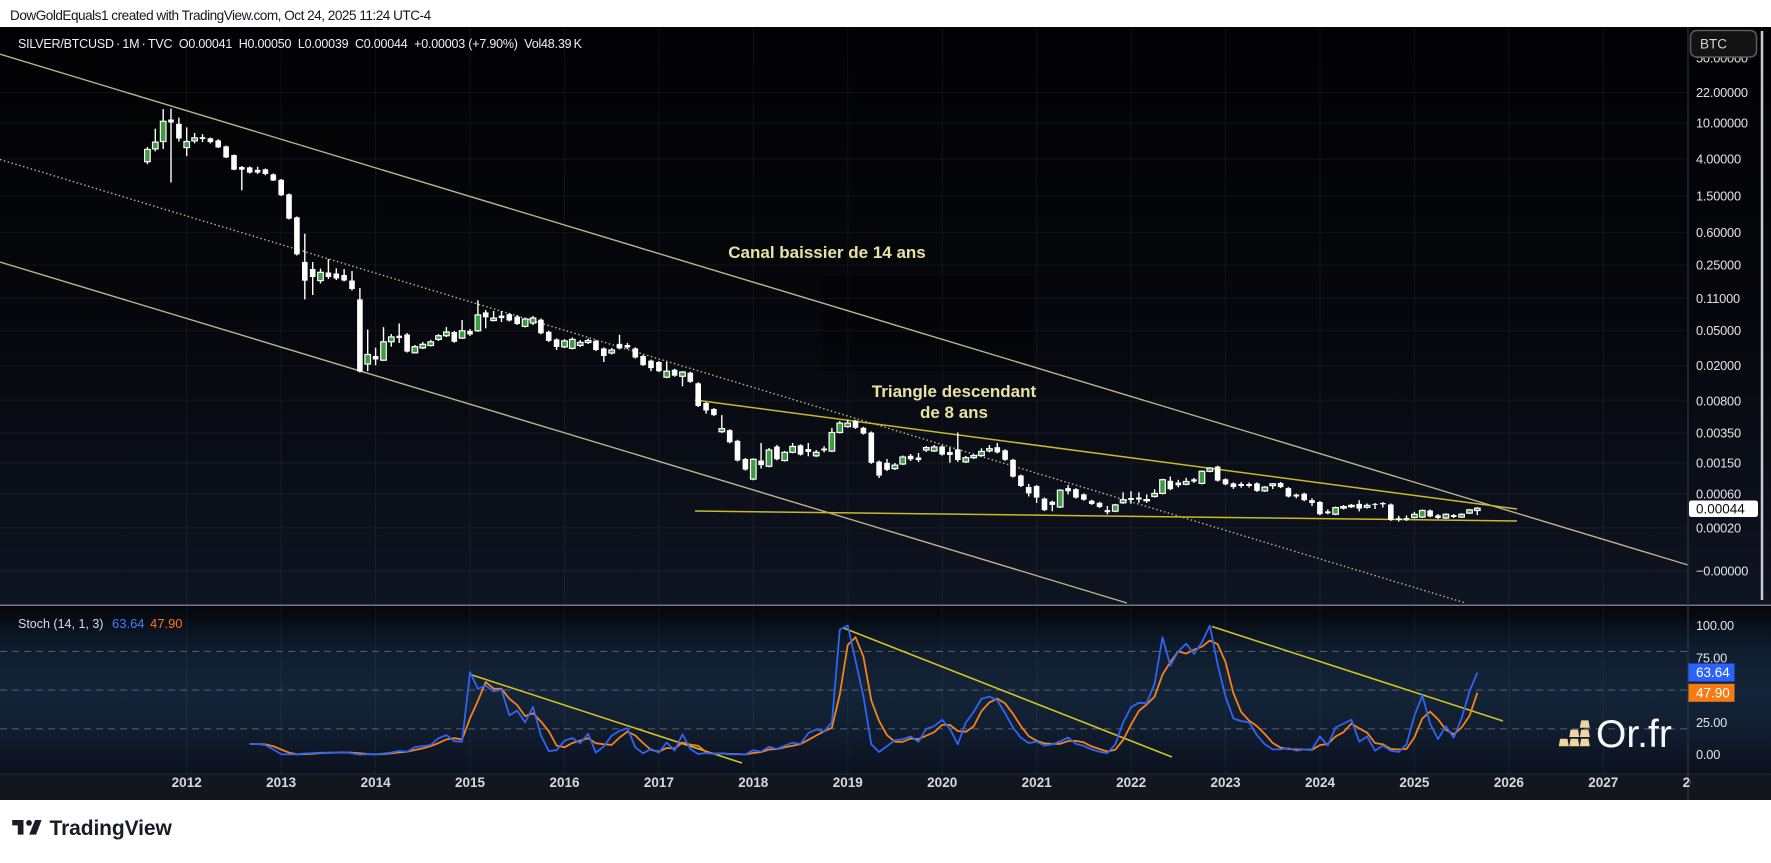  What do you see at coordinates (827, 252) in the screenshot?
I see `svg-text: Canal baissier de 14 ans` at bounding box center [827, 252].